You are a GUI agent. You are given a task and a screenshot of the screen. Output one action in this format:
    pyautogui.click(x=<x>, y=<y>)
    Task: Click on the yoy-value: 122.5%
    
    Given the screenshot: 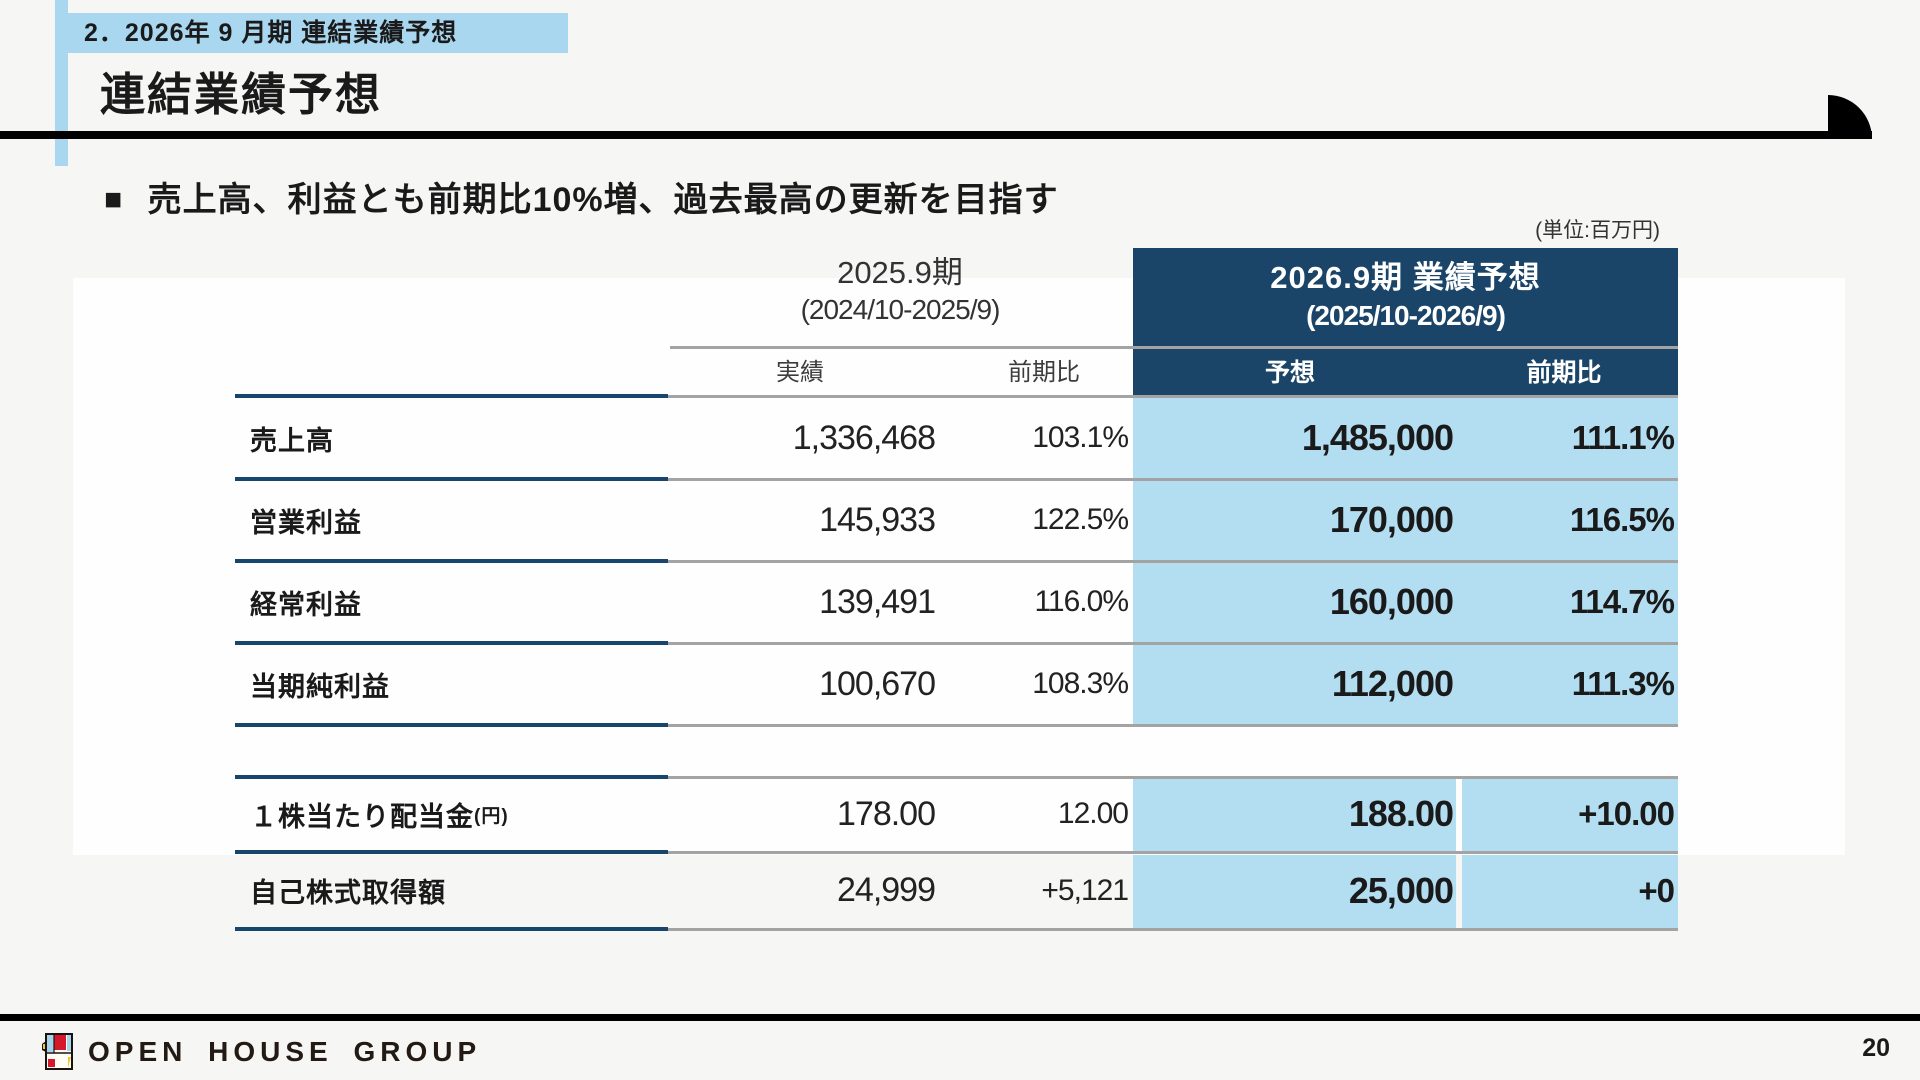 What is the action you would take?
    pyautogui.click(x=1080, y=519)
    